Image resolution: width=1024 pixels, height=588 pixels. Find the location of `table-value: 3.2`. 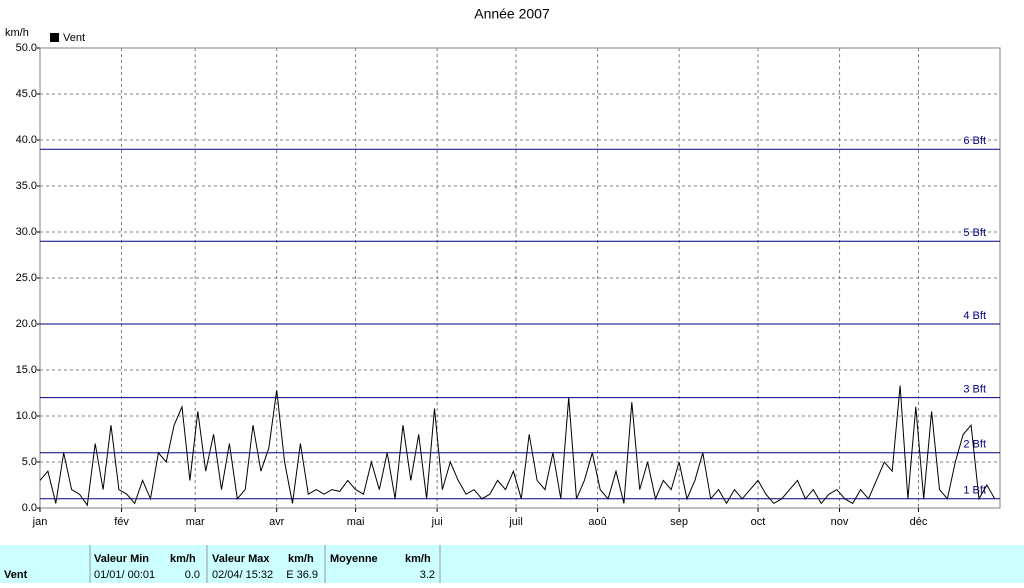

table-value: 3.2 is located at coordinates (427, 575).